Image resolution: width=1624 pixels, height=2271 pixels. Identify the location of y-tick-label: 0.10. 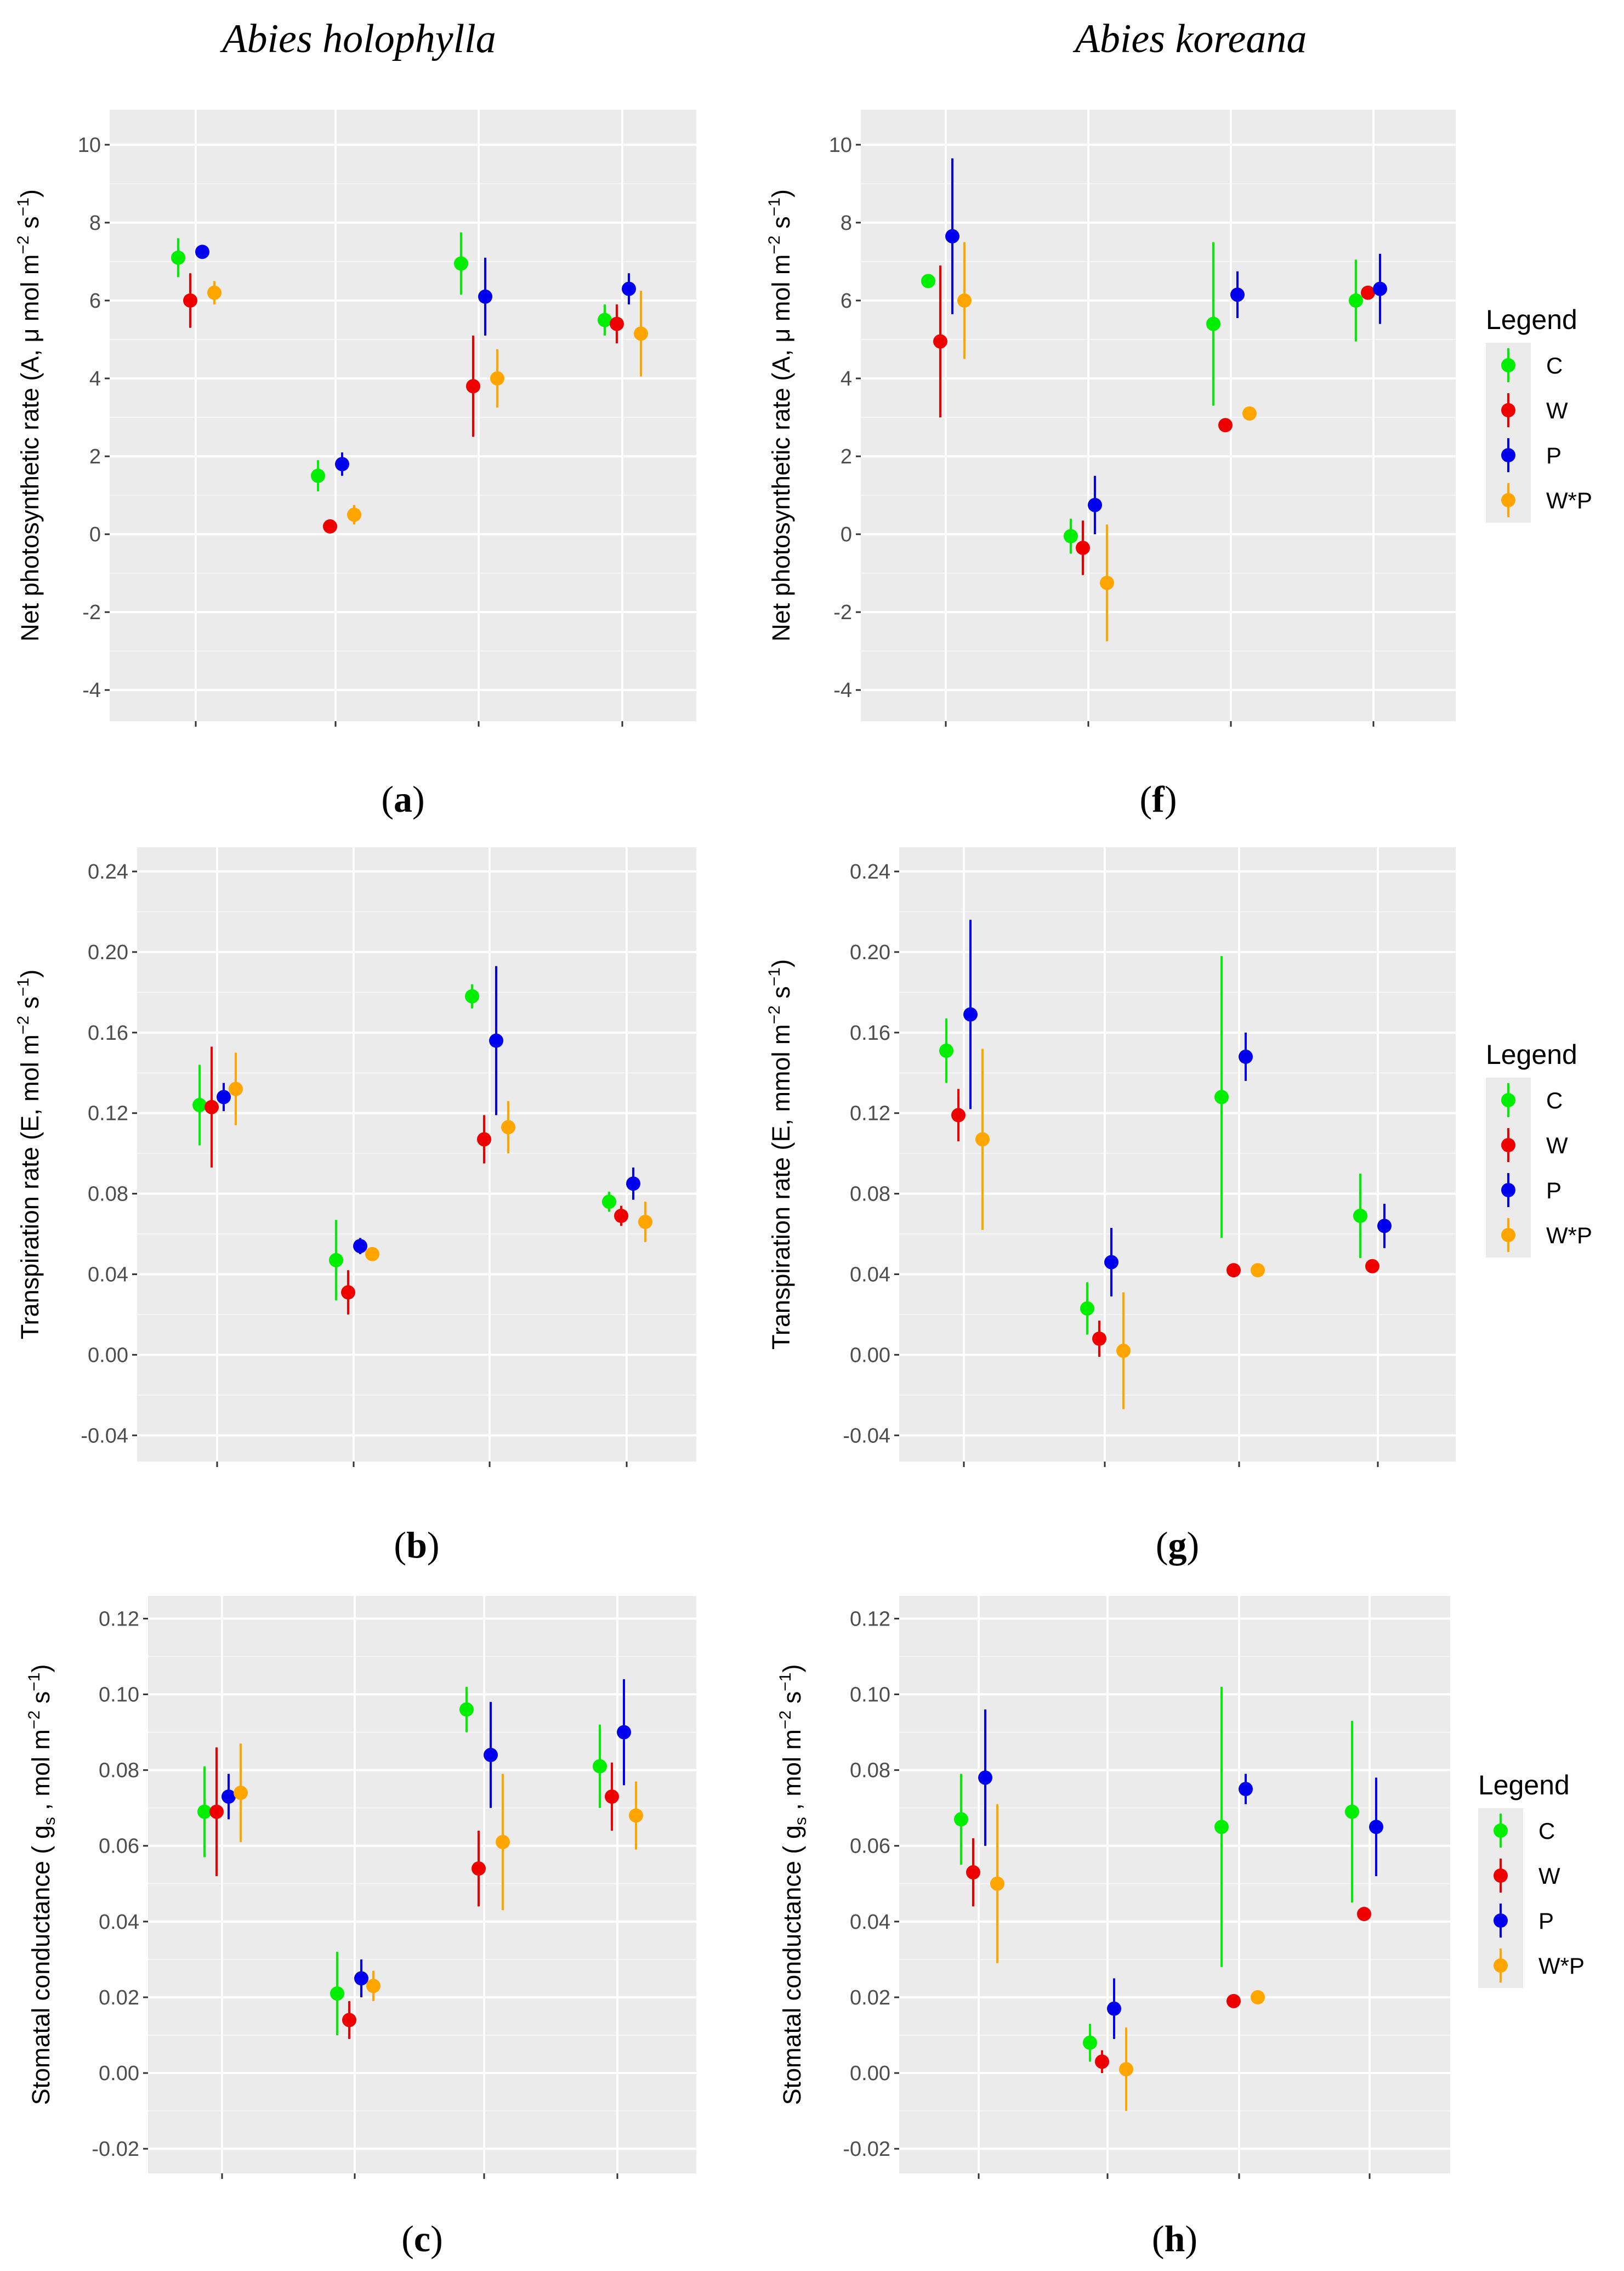
(870, 1696).